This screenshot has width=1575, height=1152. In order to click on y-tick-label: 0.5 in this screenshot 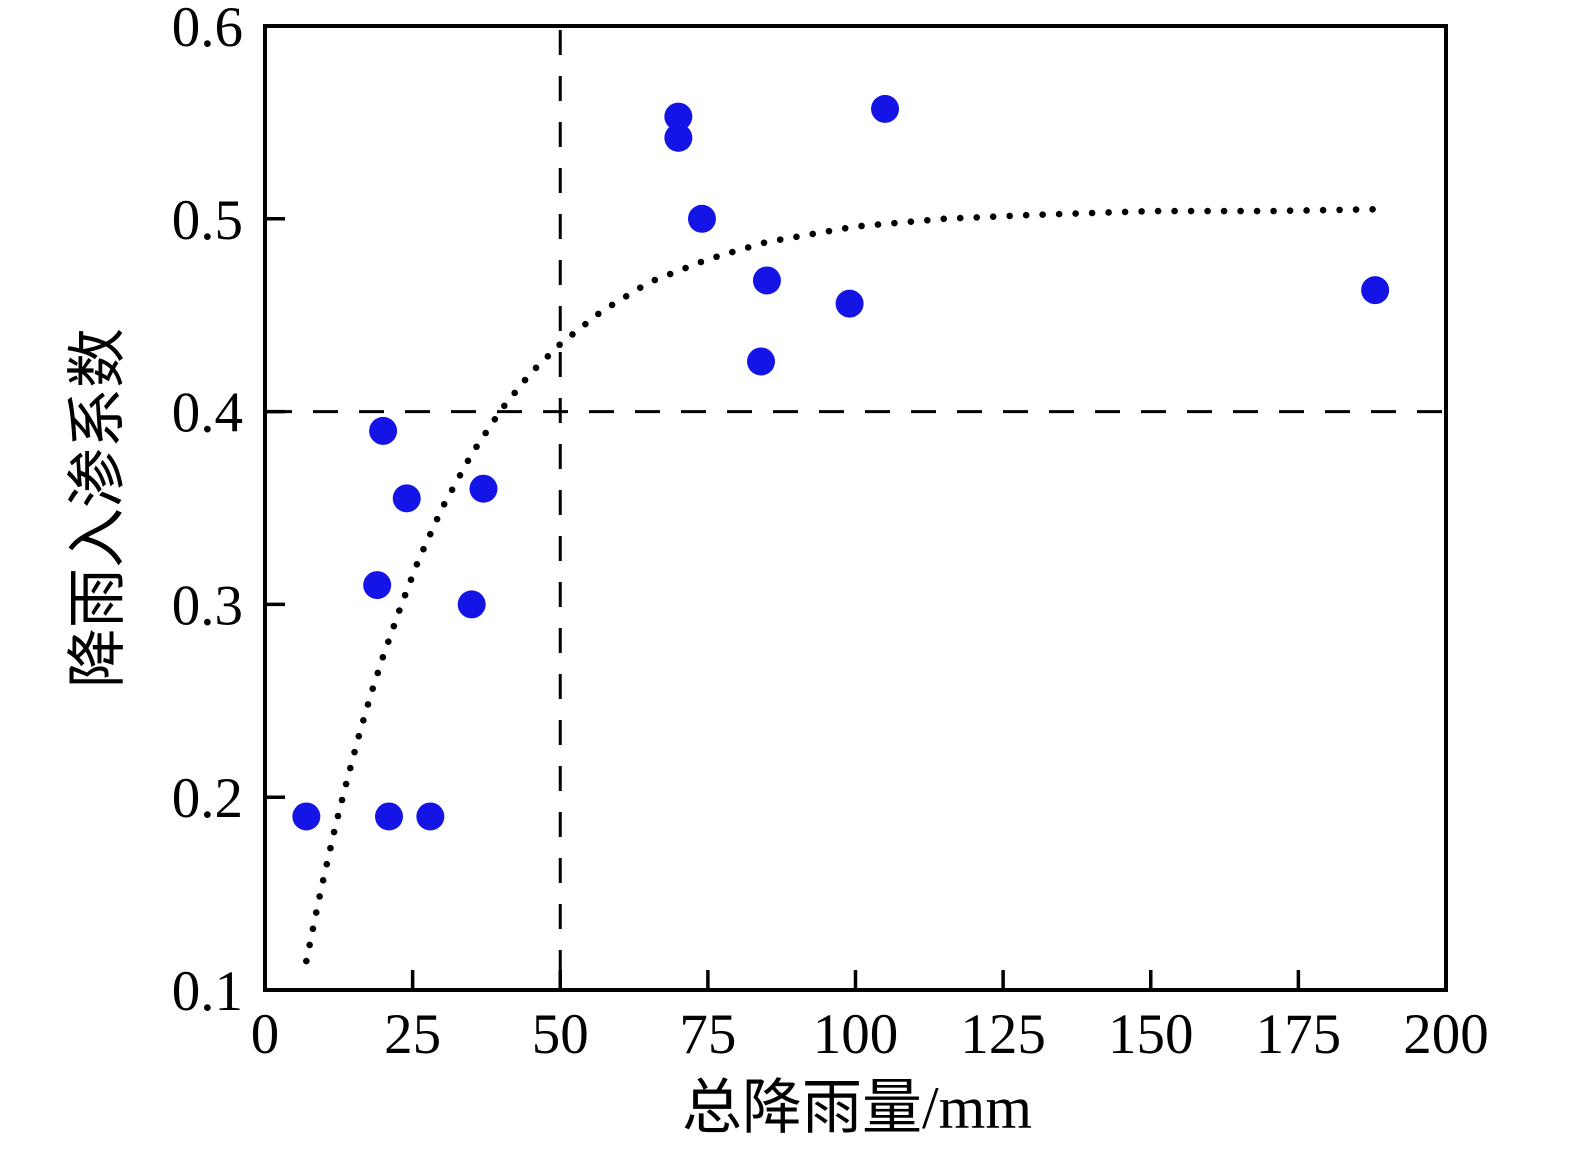, I will do `click(207, 220)`.